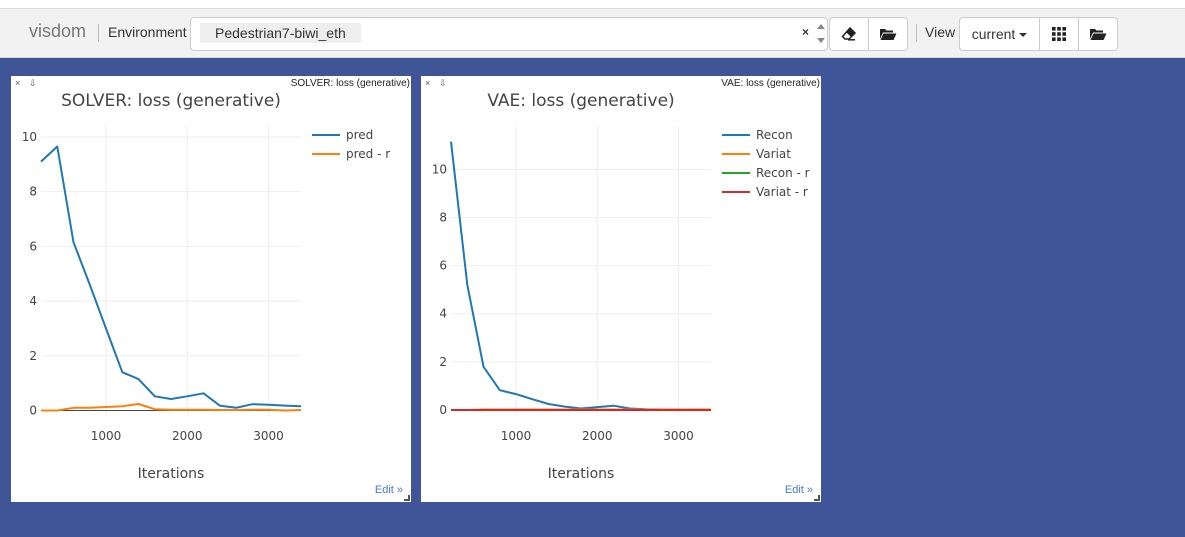  What do you see at coordinates (592, 4) in the screenshot?
I see `top-strip` at bounding box center [592, 4].